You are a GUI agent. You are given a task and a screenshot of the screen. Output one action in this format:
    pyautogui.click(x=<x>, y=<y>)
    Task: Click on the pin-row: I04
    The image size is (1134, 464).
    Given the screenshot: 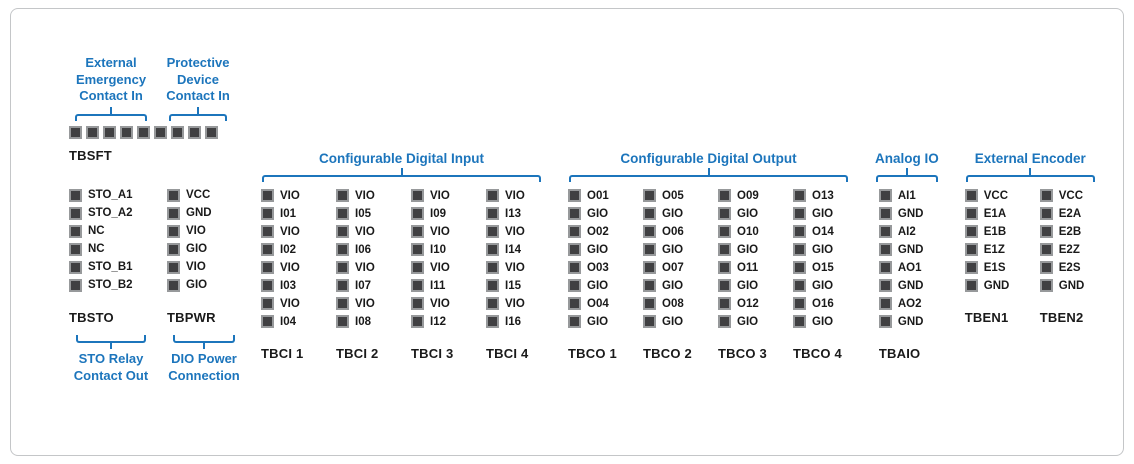 What is the action you would take?
    pyautogui.click(x=289, y=321)
    